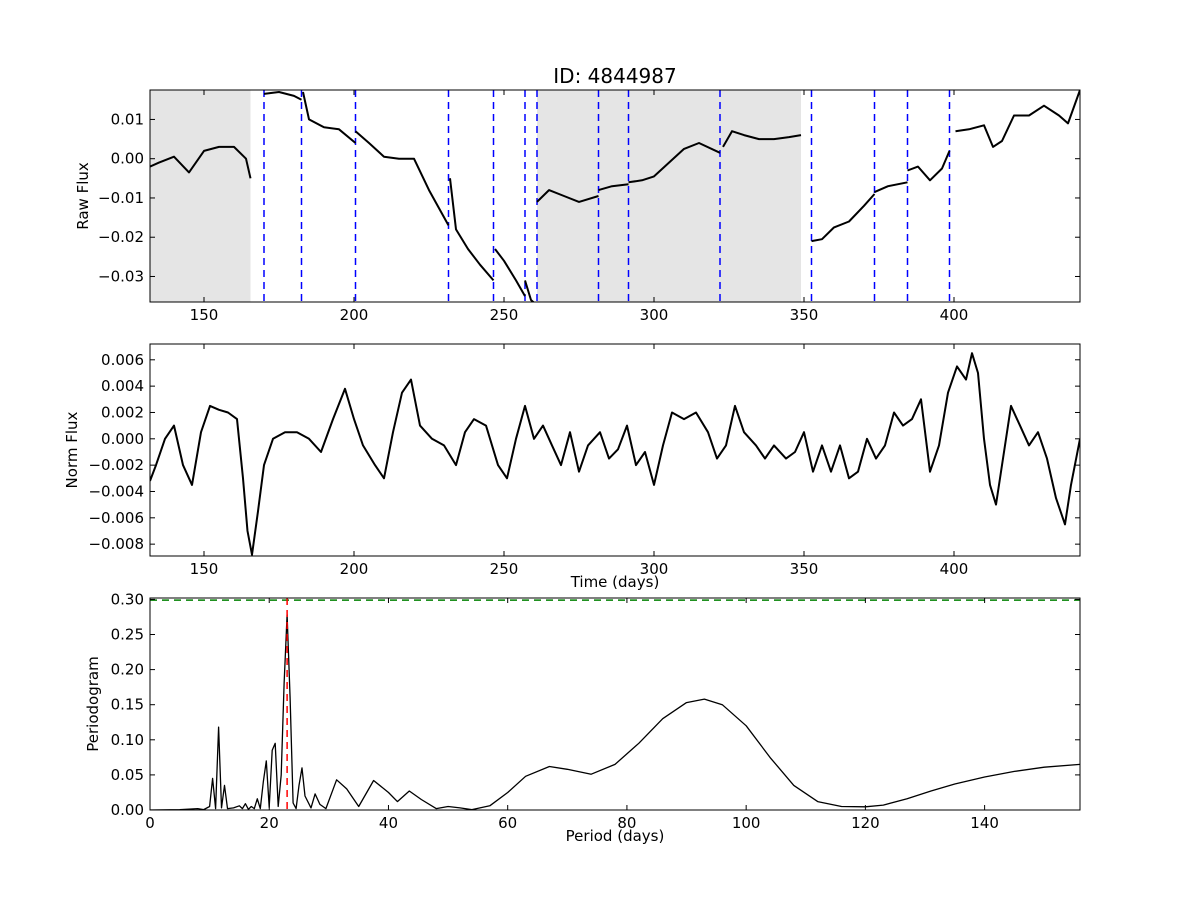 The width and height of the screenshot is (1200, 900). Describe the element at coordinates (127, 705) in the screenshot. I see `y-tick-label: 0.15` at that location.